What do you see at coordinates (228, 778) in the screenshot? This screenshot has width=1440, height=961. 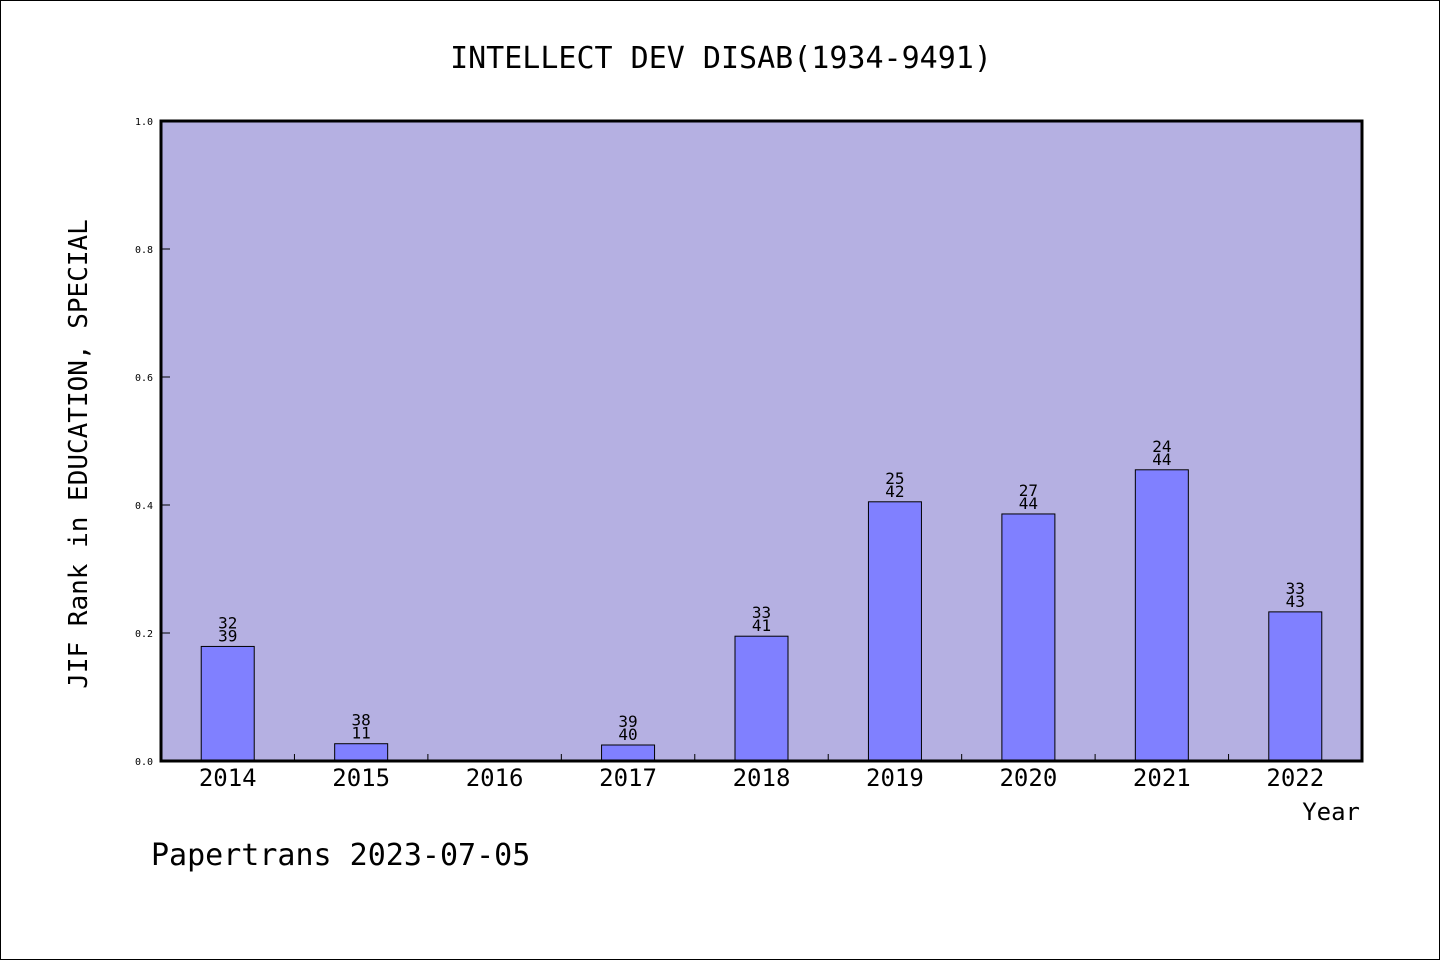 I see `x-tick-label: 2014` at bounding box center [228, 778].